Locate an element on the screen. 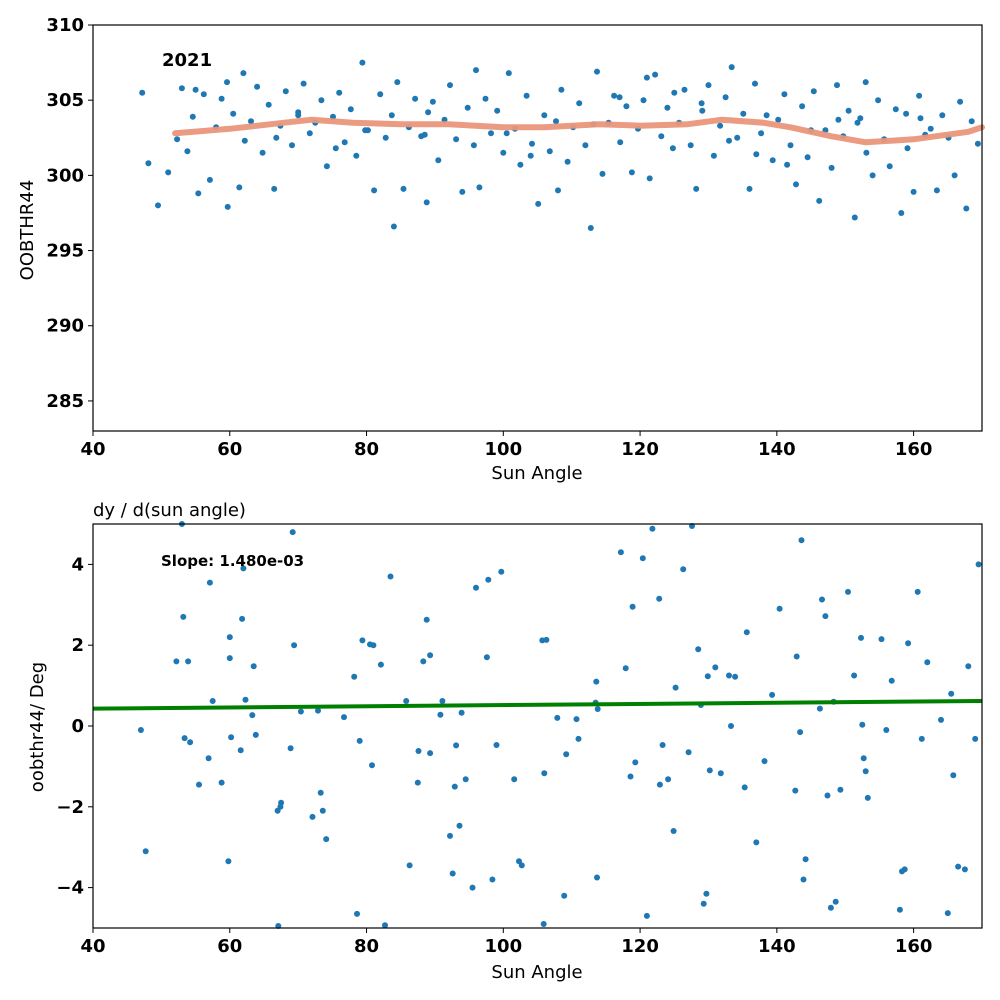 The width and height of the screenshot is (1000, 1000). y-tick-label: 300 is located at coordinates (65, 175).